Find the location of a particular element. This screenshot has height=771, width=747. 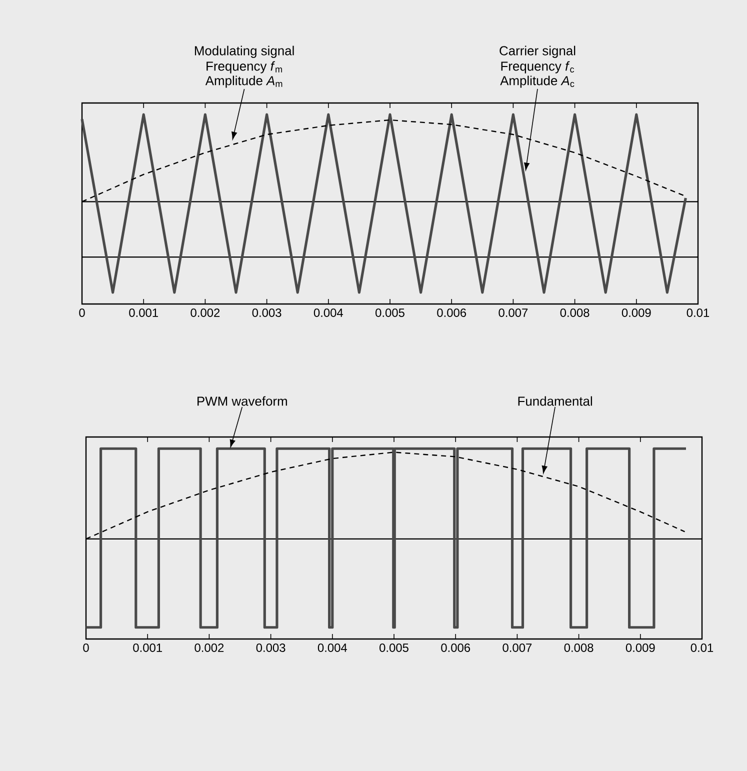

annotation: Amplitude A$_{m}$ is located at coordinates (243, 82).